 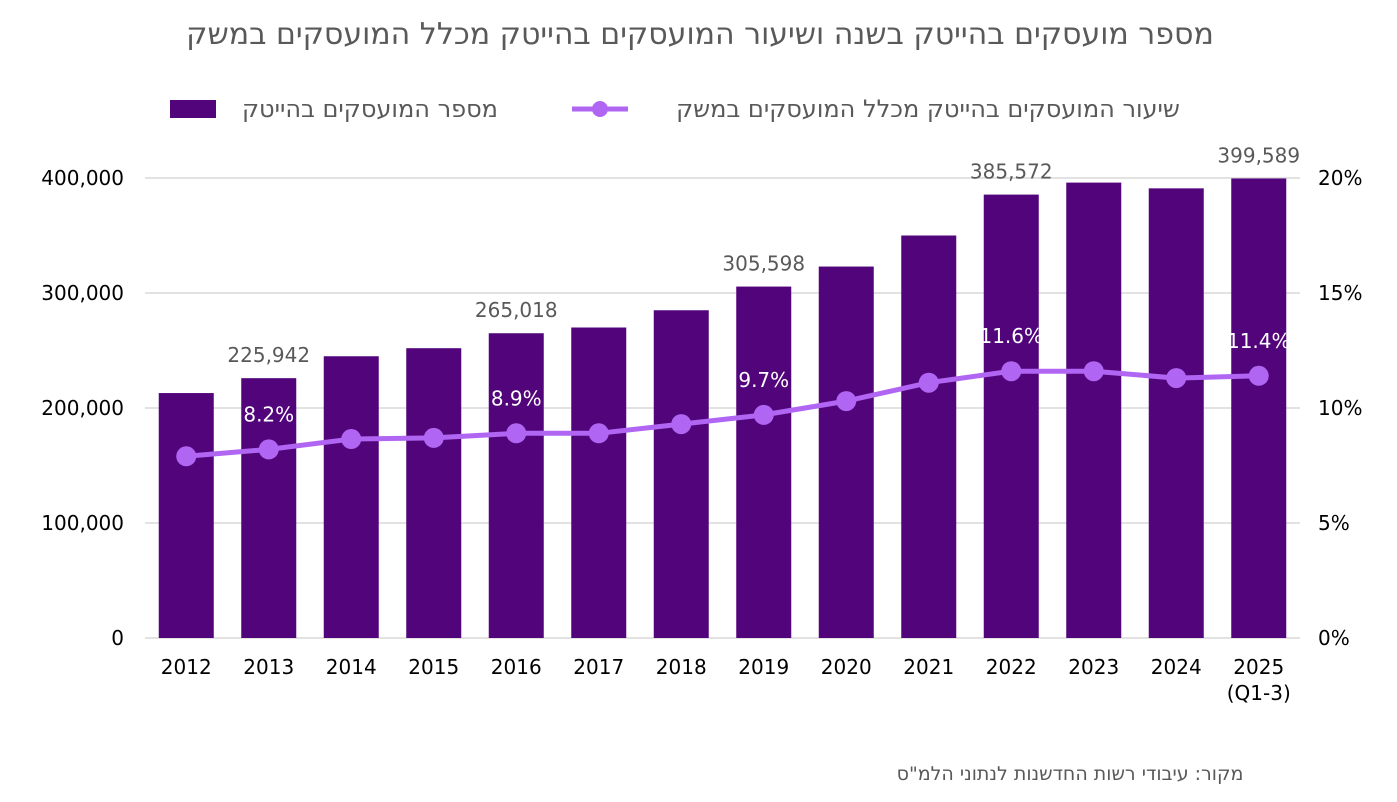 I want to click on line-path, so click(x=722, y=413).